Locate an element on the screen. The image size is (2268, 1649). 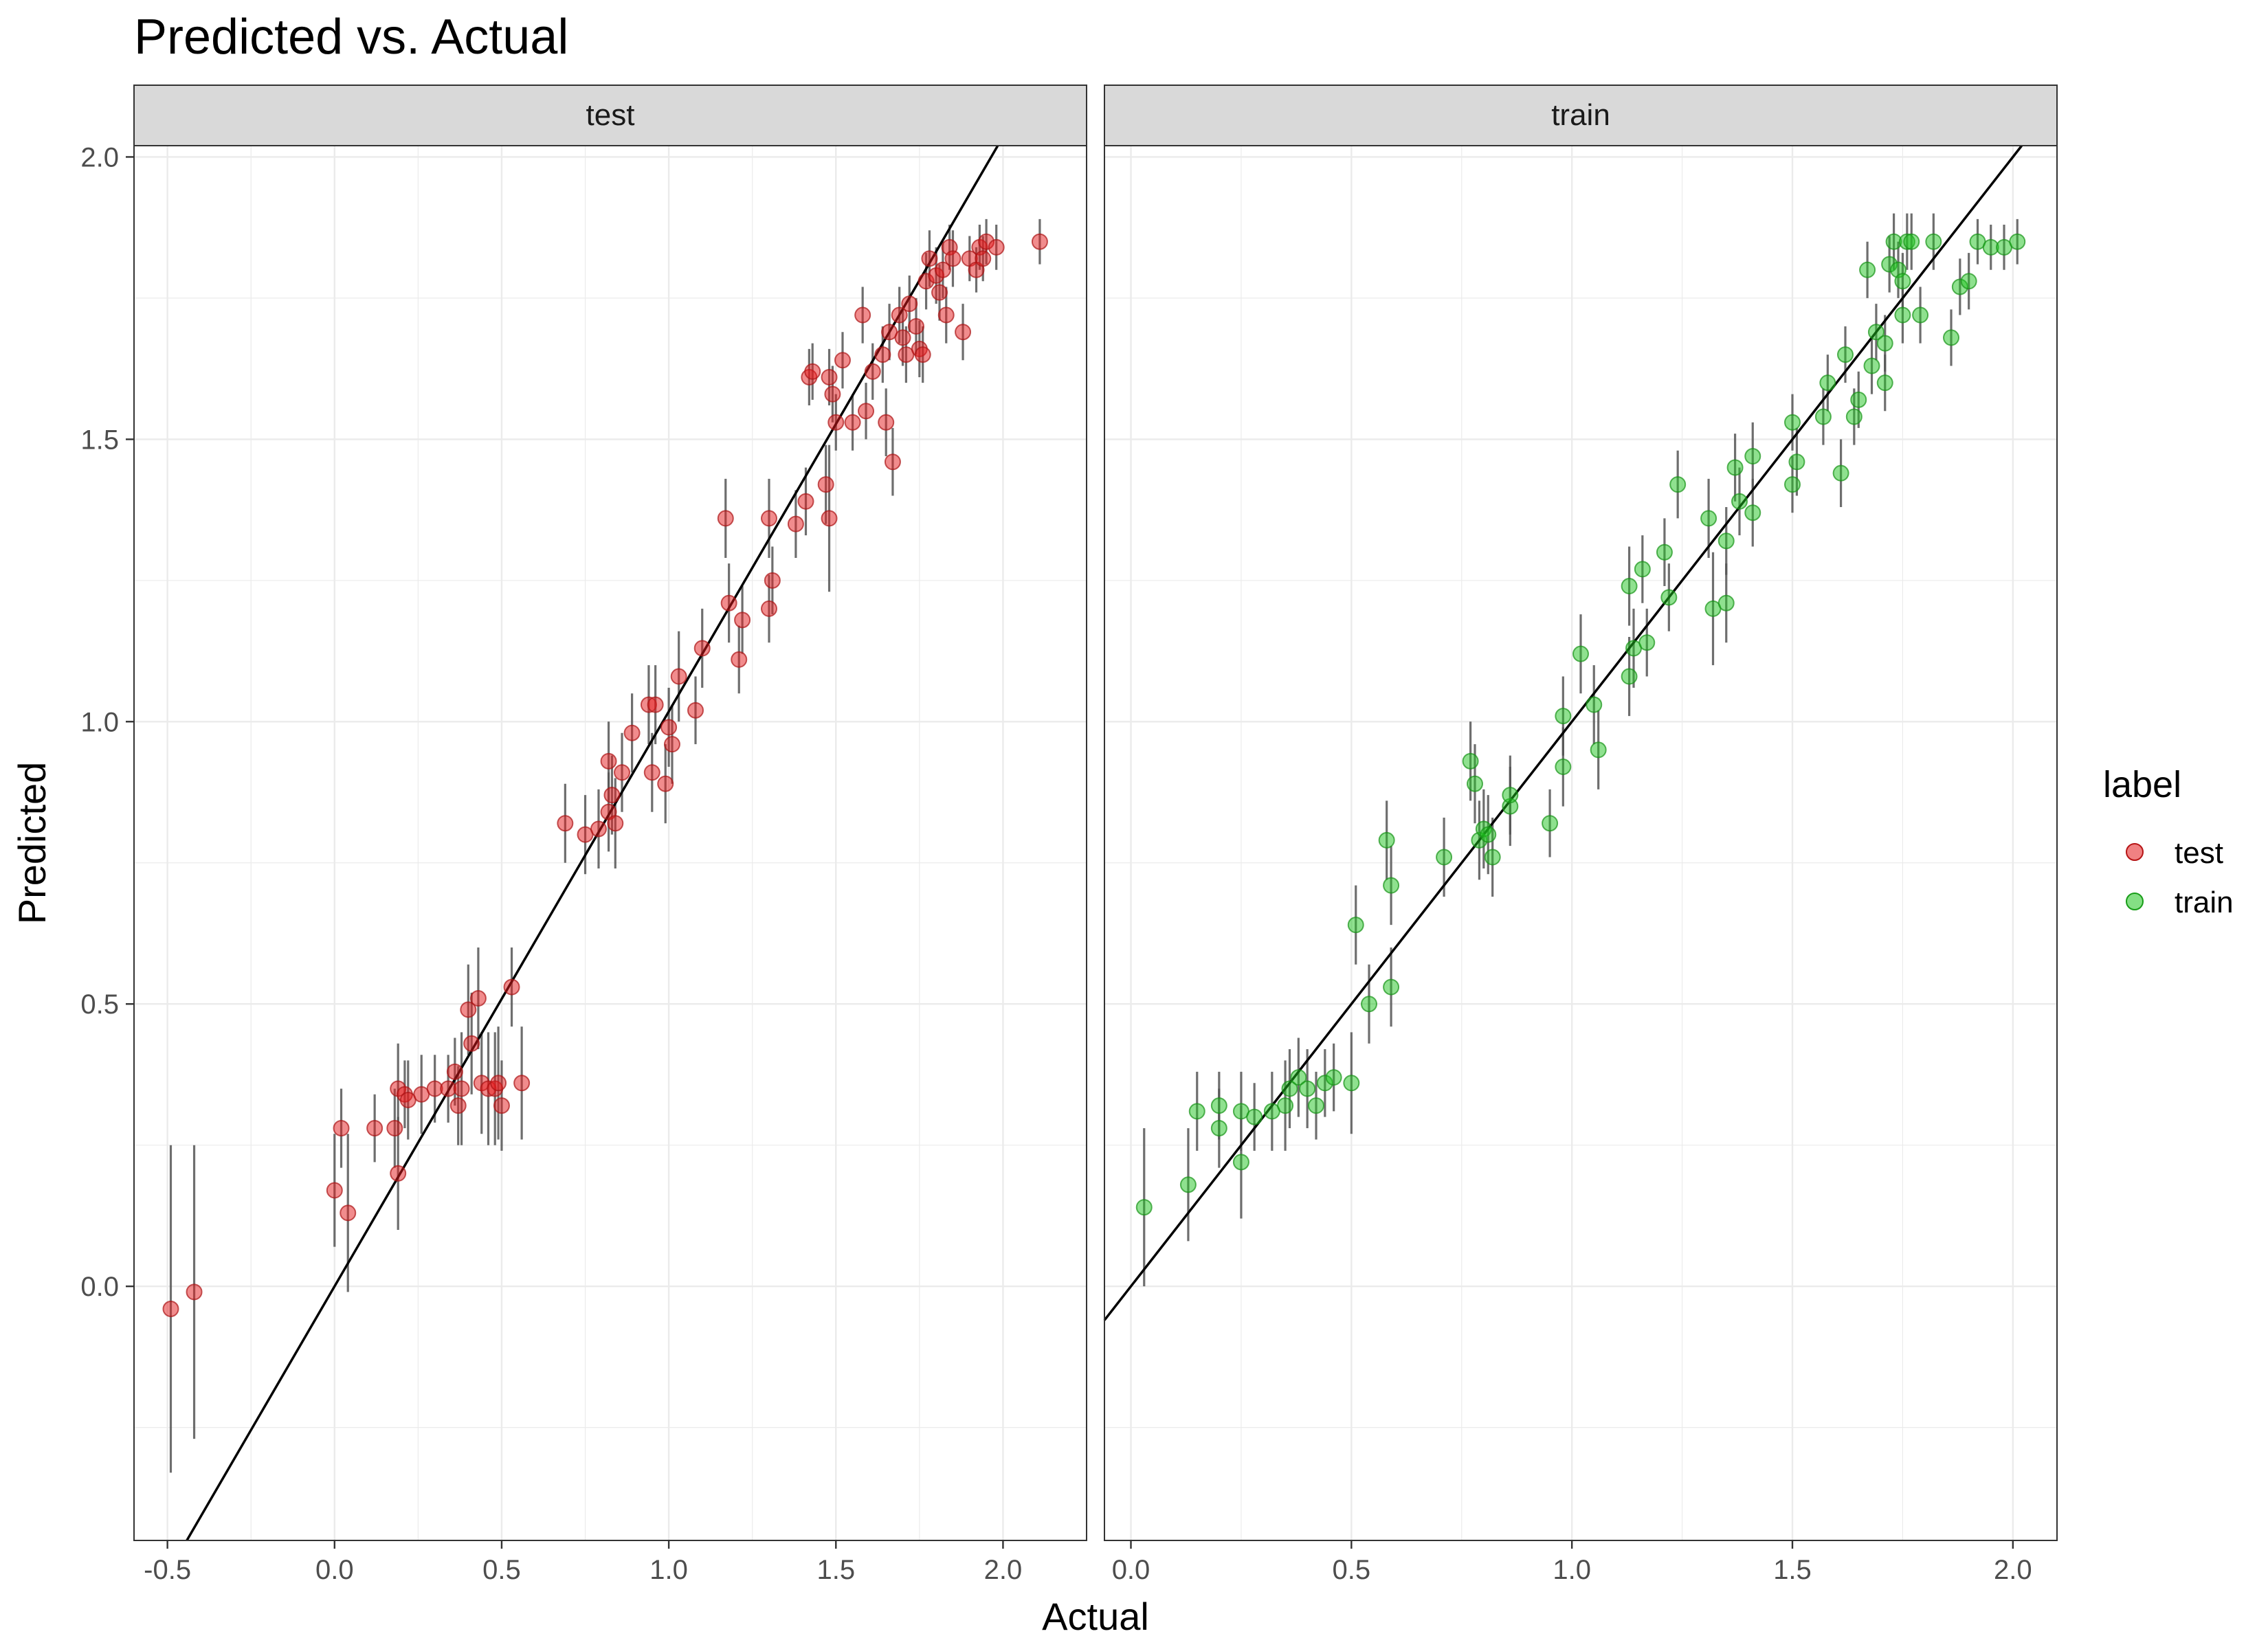
x-tick-label: 0.0 is located at coordinates (334, 1570).